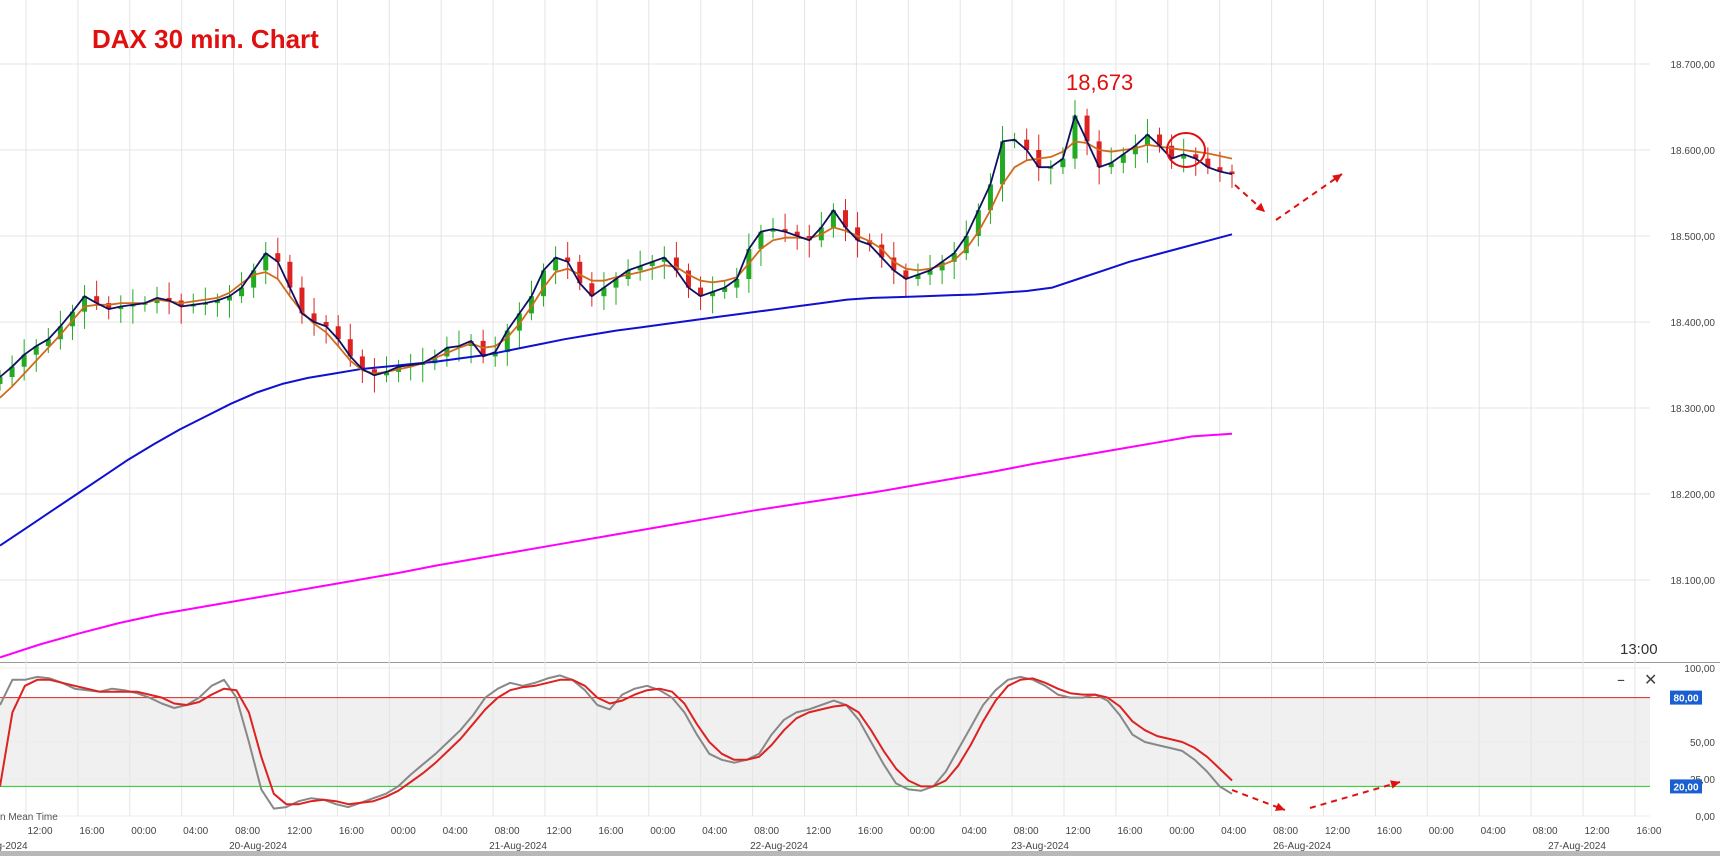 This screenshot has height=861, width=1720. I want to click on y-tick-label: 18.400,00, so click(1693, 323).